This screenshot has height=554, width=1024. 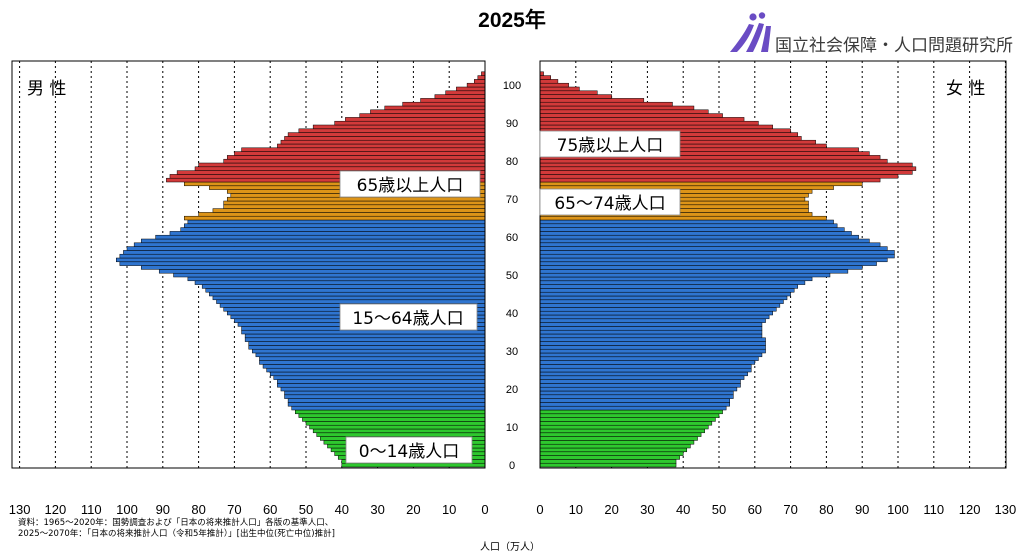 I want to click on male-x-tick-label: 30, so click(x=377, y=509).